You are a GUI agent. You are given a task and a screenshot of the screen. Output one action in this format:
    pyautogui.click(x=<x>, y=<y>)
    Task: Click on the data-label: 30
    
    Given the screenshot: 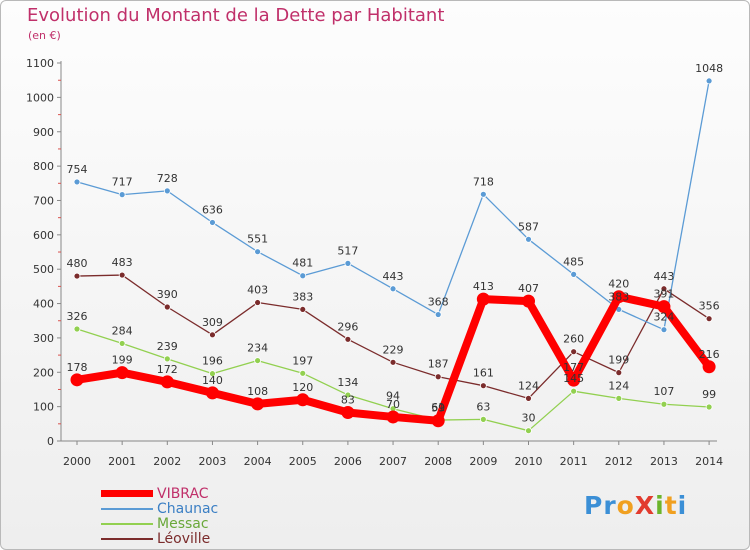 What is the action you would take?
    pyautogui.click(x=529, y=418)
    